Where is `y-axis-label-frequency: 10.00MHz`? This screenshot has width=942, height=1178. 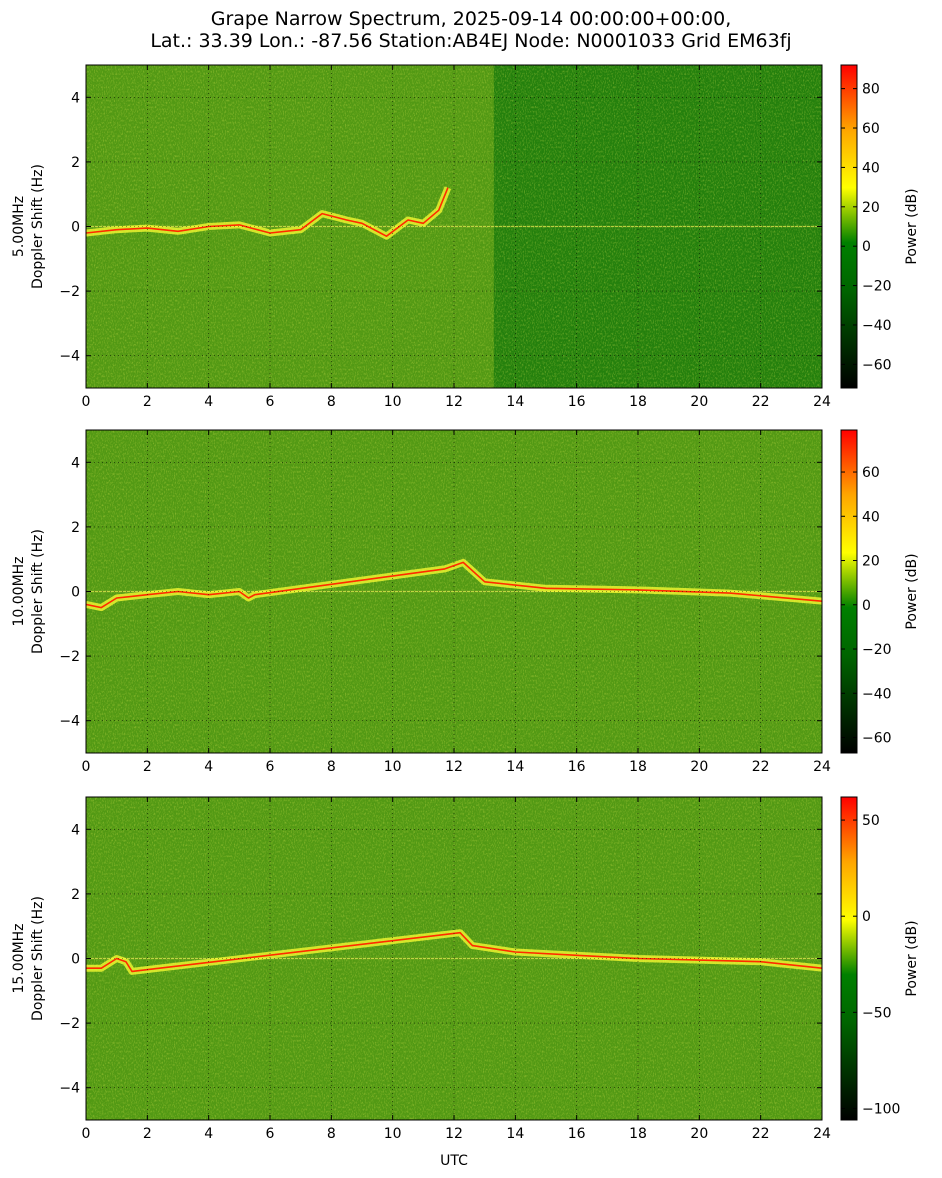 y-axis-label-frequency: 10.00MHz is located at coordinates (19, 591).